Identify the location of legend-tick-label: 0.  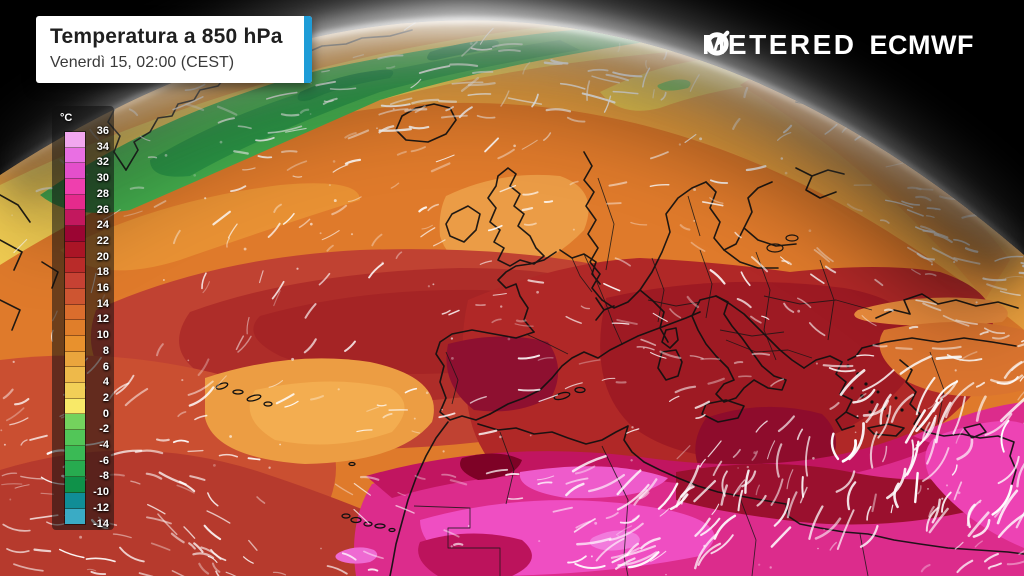
(105, 413).